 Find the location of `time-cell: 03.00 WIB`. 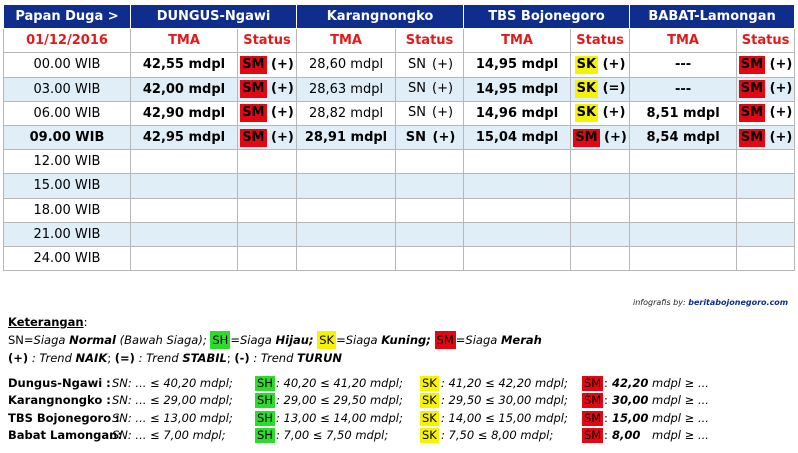

time-cell: 03.00 WIB is located at coordinates (67, 89).